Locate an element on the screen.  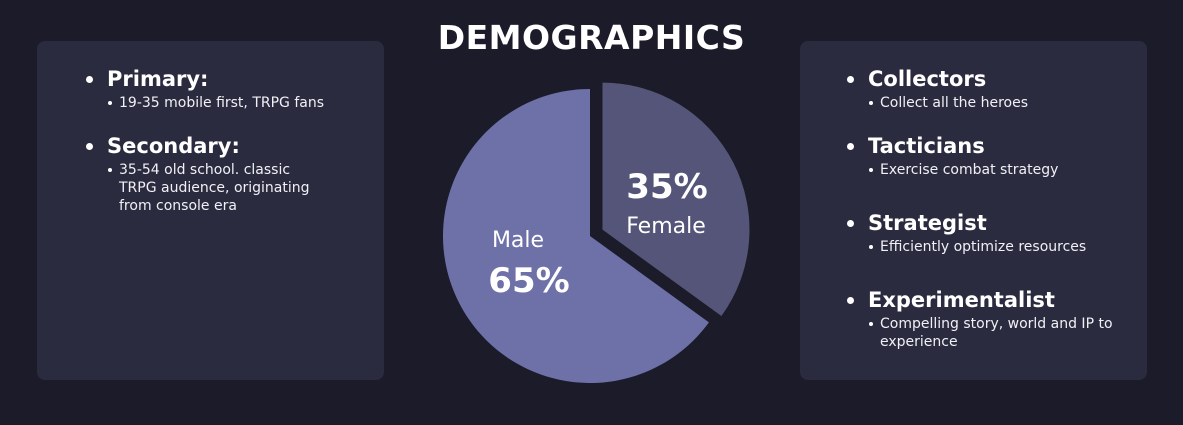
slice-value-male: 65% is located at coordinates (528, 281).